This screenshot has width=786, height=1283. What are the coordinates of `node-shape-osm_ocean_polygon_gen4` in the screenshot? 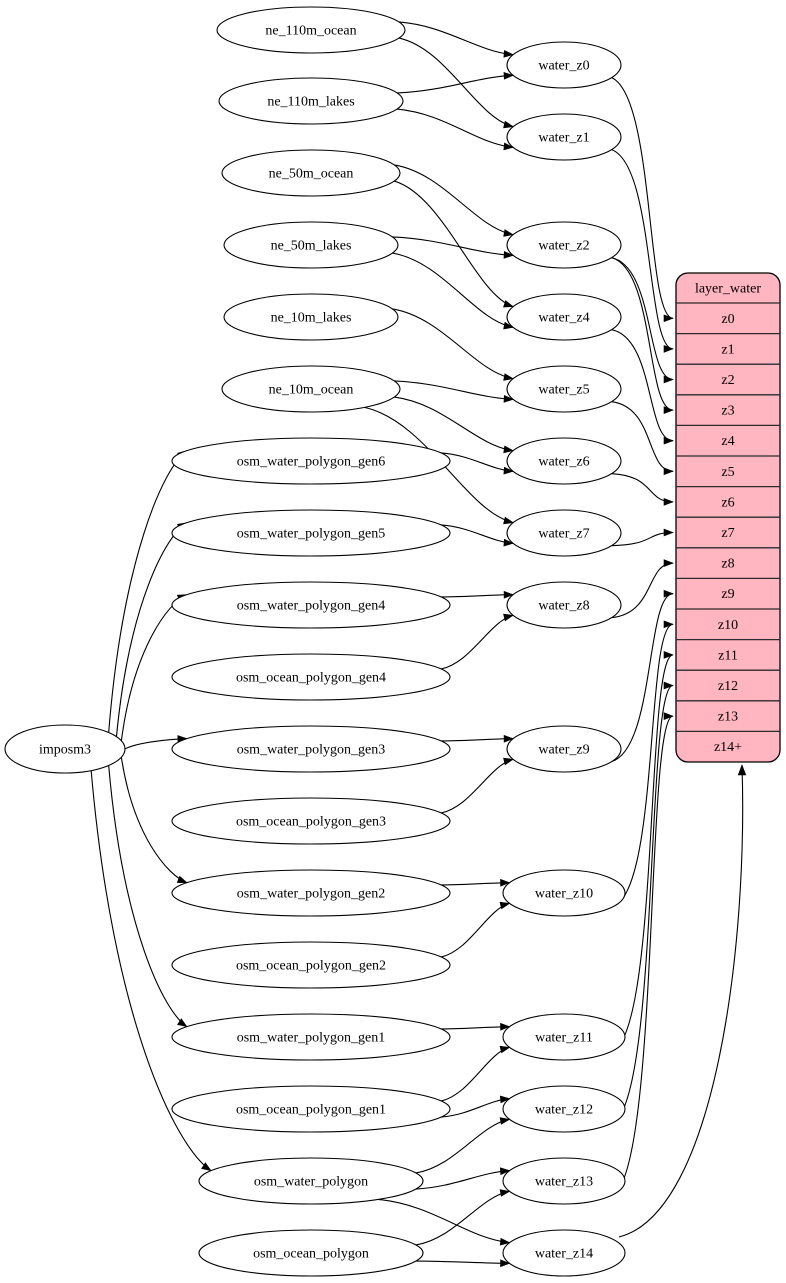 It's located at (311, 677).